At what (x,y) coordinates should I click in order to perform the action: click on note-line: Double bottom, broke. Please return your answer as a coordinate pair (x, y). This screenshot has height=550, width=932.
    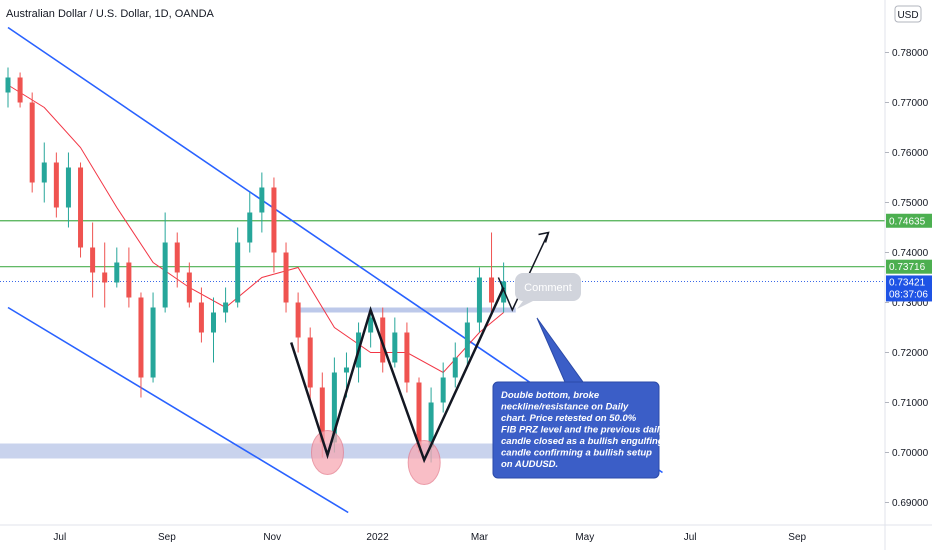
    Looking at the image, I should click on (550, 395).